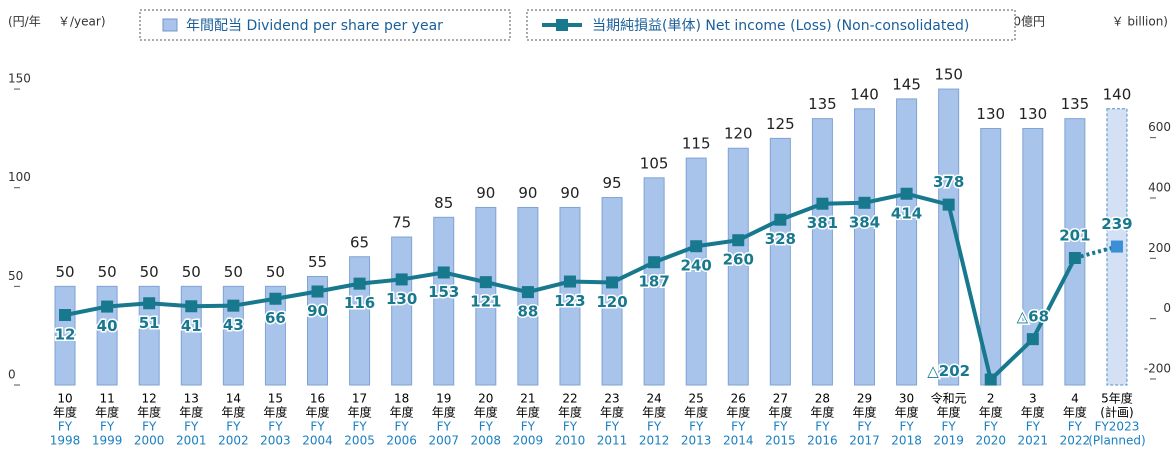  I want to click on bar-label: 130, so click(1032, 114).